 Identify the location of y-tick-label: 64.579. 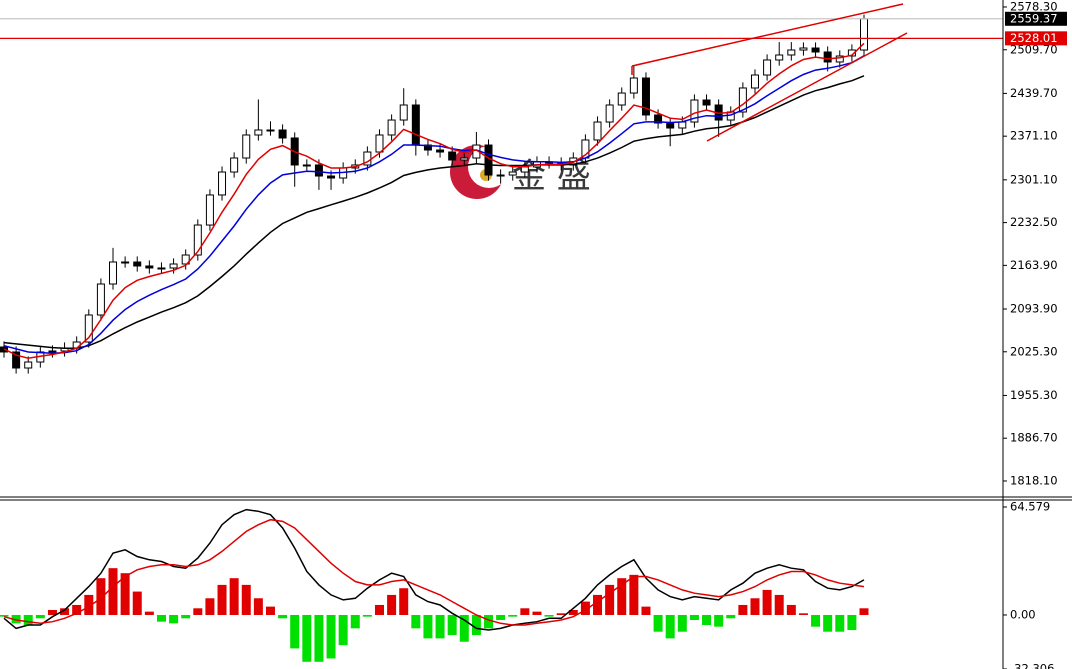
(1030, 507).